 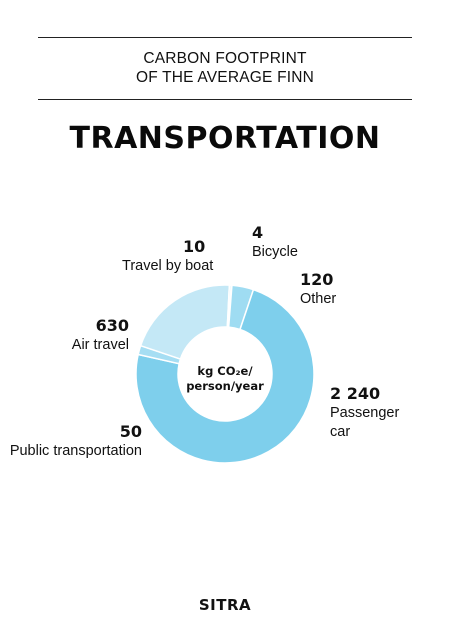 I want to click on center-unit-label: kg CO₂e/ person/year, so click(x=225, y=379).